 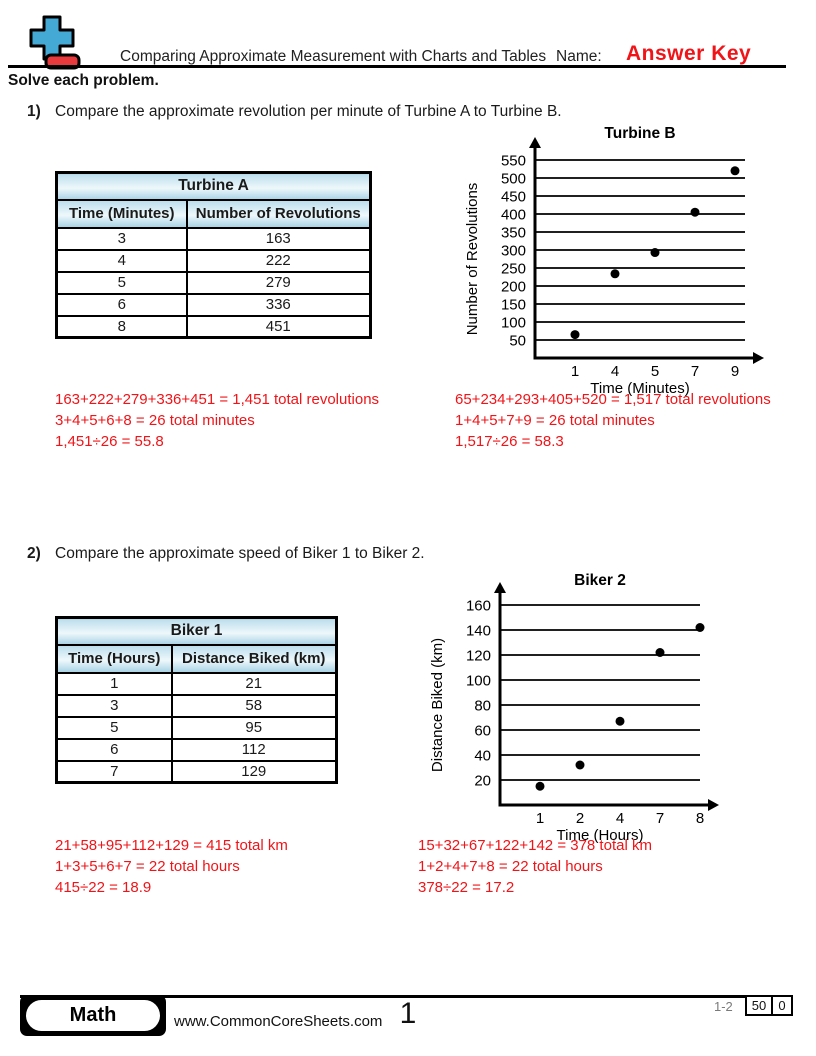 I want to click on header-rule, so click(x=397, y=66).